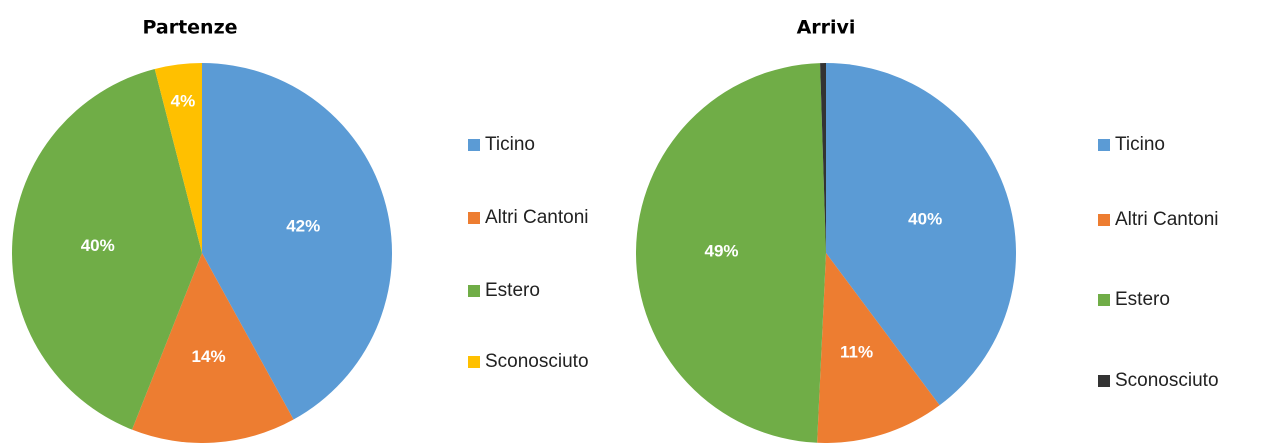 The height and width of the screenshot is (443, 1273). I want to click on data-label: 42%, so click(303, 225).